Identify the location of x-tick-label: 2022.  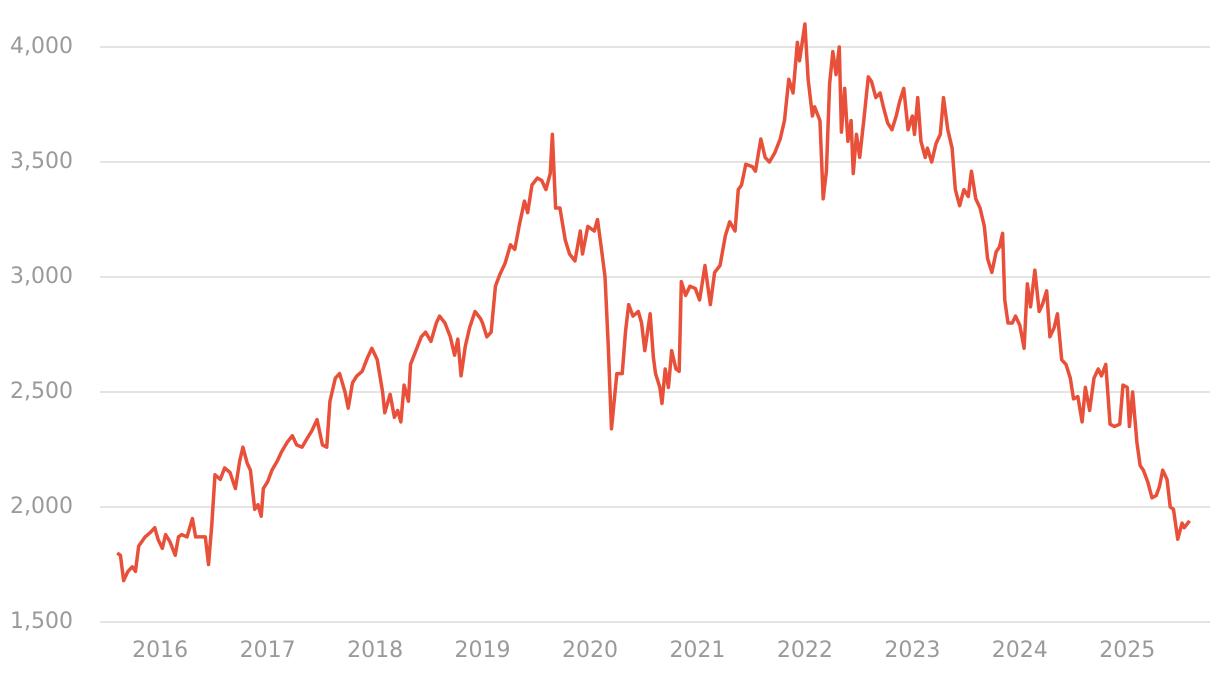
(805, 650).